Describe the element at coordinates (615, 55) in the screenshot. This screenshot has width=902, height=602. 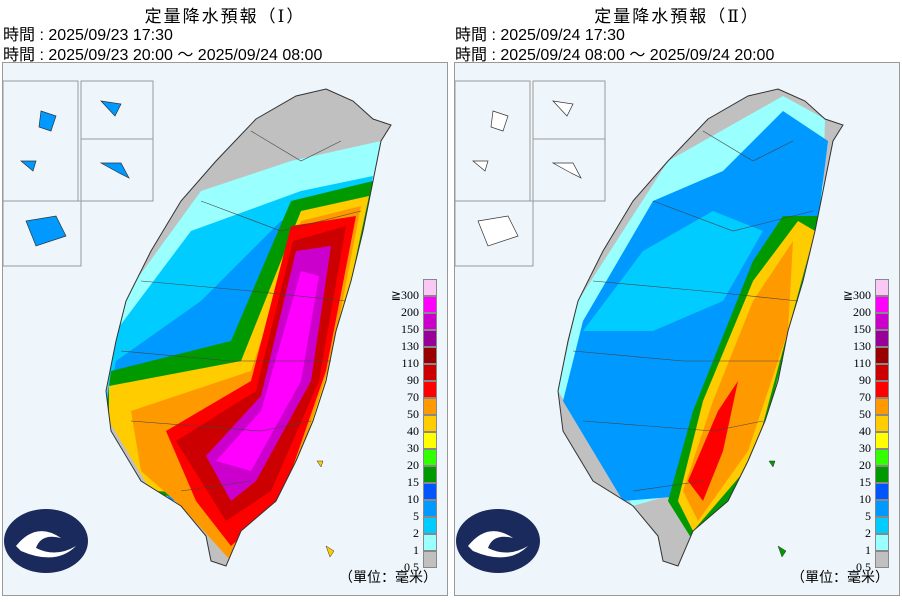
I see `valid-period: 時間 : 2025/09/24 08:00 ～ 2025/09/24 20:00` at that location.